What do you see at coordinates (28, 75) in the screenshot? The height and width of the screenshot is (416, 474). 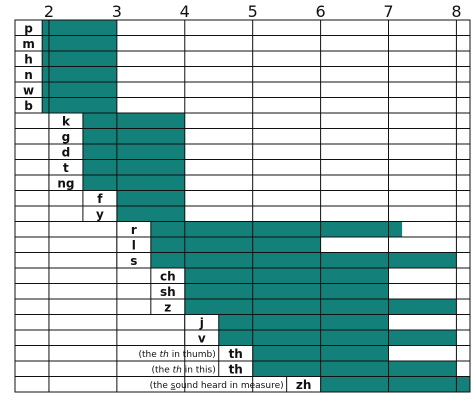 I see `sound-label: n` at bounding box center [28, 75].